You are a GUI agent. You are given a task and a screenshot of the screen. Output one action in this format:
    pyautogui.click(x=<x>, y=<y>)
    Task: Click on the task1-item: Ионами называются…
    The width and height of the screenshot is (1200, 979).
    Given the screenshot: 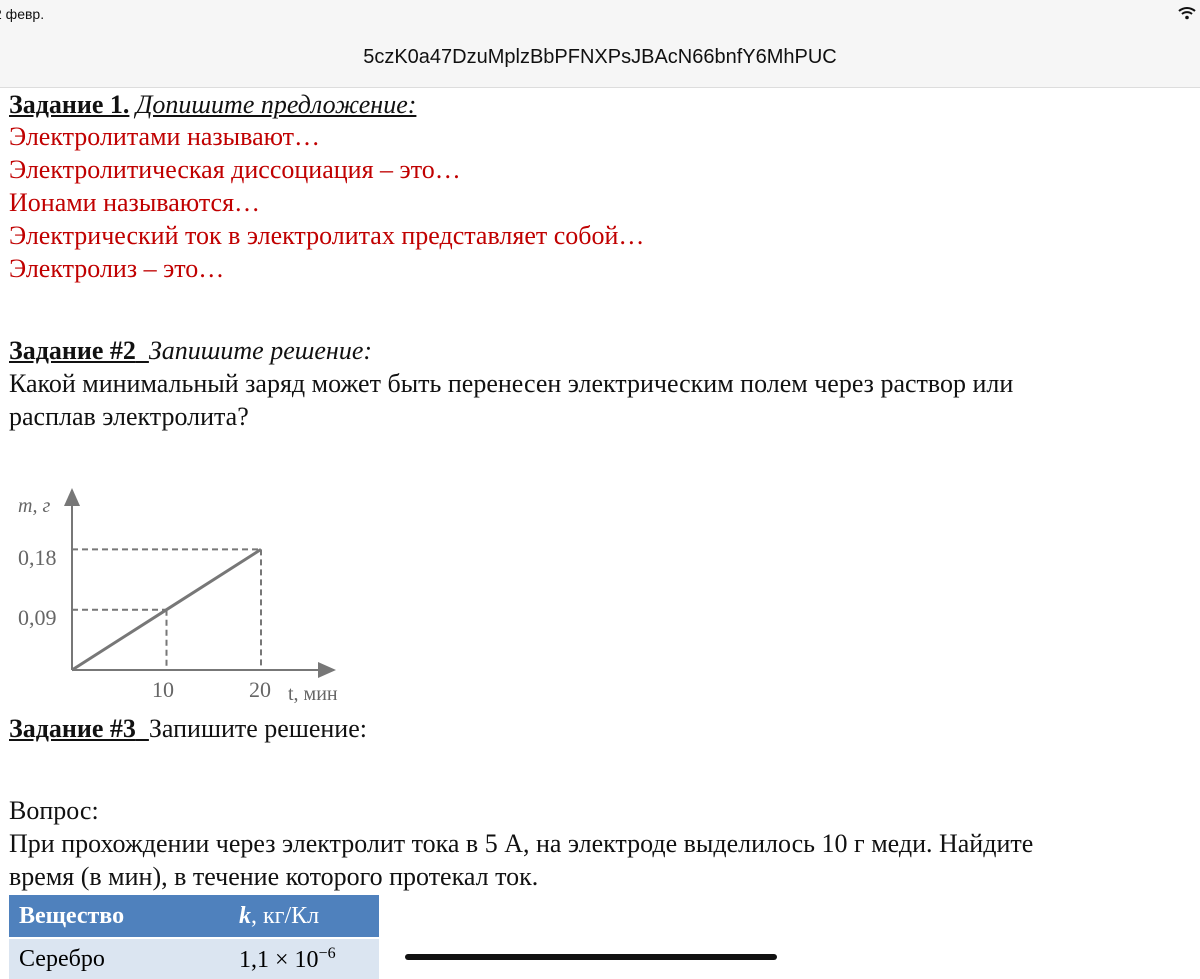 What is the action you would take?
    pyautogui.click(x=135, y=202)
    